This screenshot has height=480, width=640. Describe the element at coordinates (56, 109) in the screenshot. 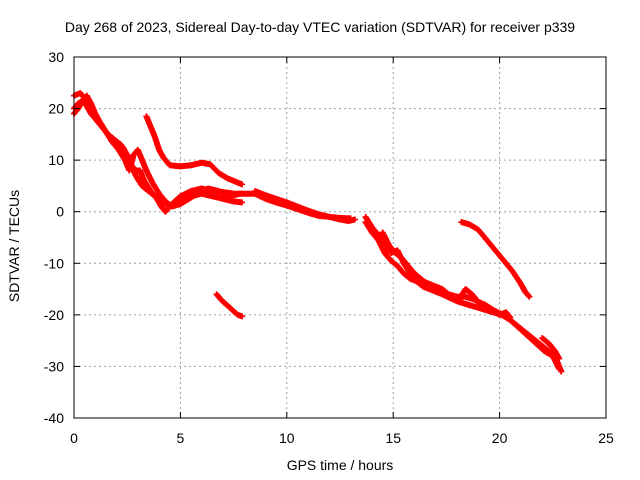

I see `y-tick-label: 20` at that location.